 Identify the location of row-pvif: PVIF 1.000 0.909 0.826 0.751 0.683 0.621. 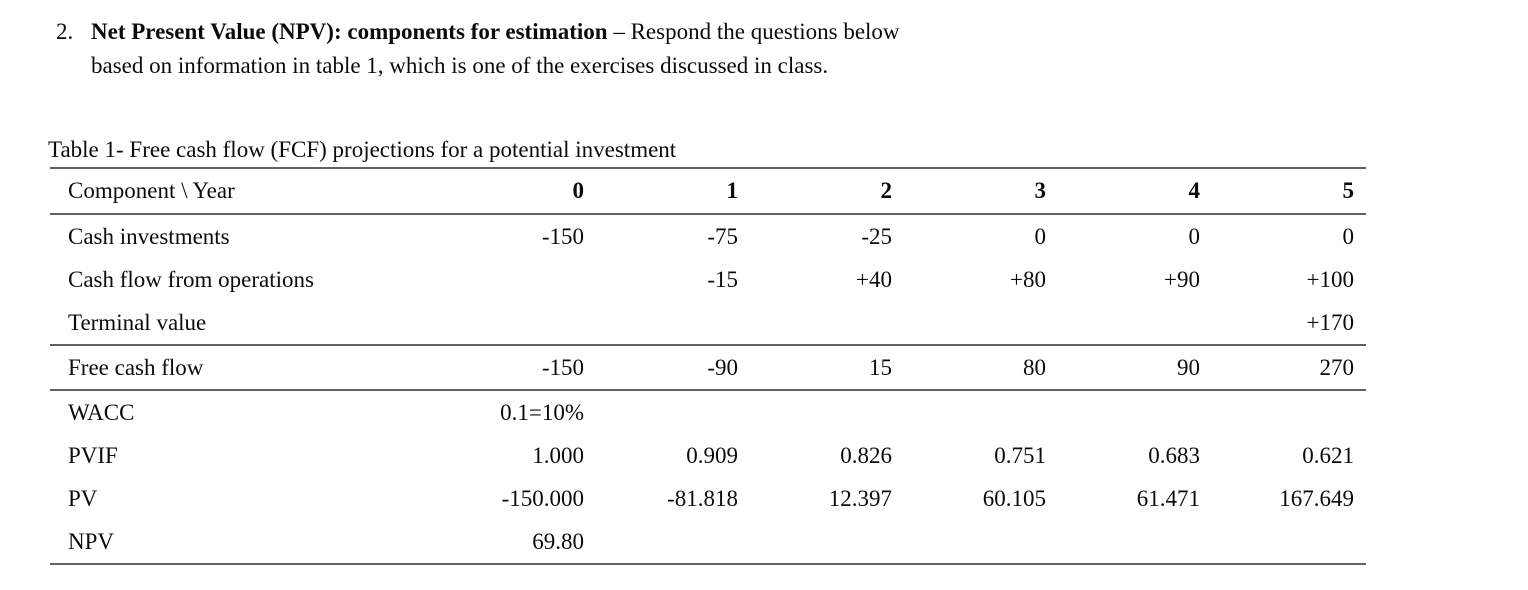
(708, 455).